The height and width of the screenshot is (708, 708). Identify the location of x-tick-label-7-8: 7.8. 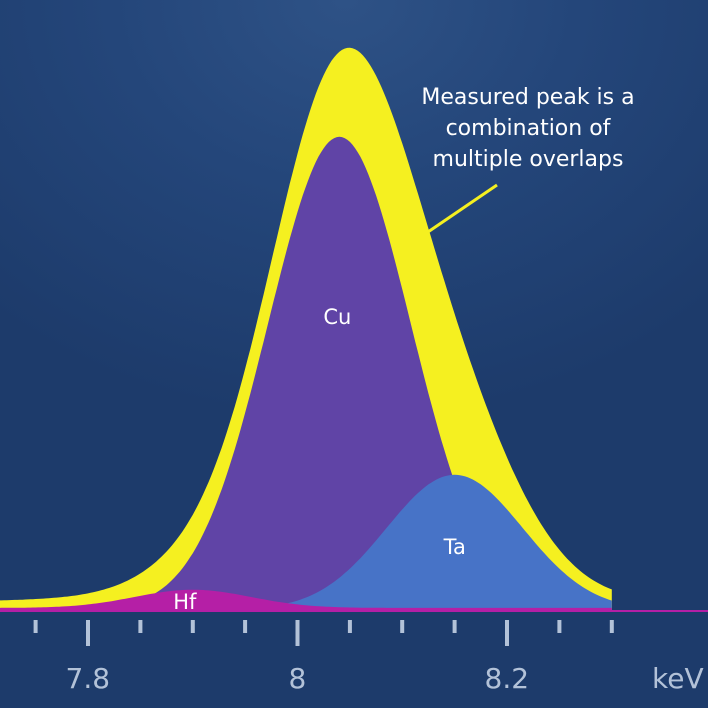
(88, 678).